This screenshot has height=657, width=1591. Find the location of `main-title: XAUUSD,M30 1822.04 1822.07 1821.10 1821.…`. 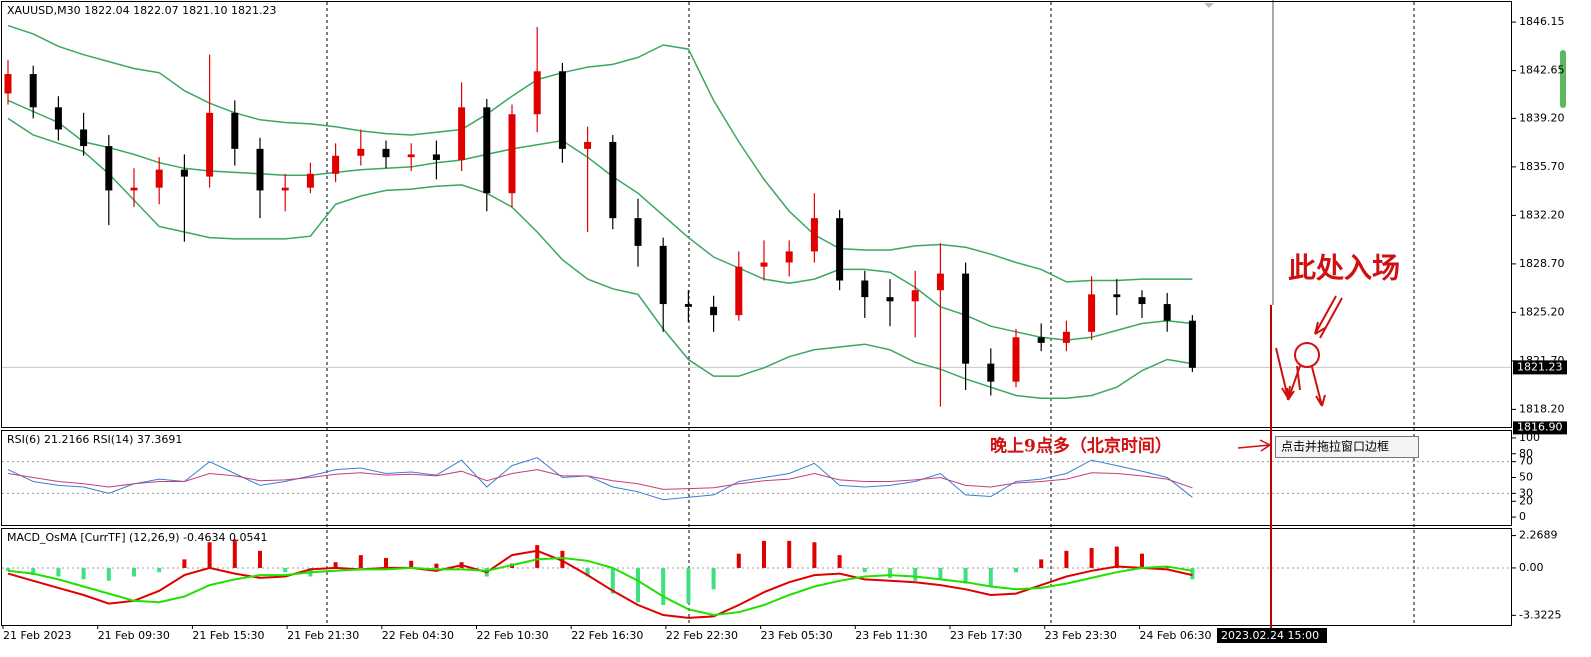

main-title: XAUUSD,M30 1822.04 1822.07 1821.10 1821.… is located at coordinates (142, 10).